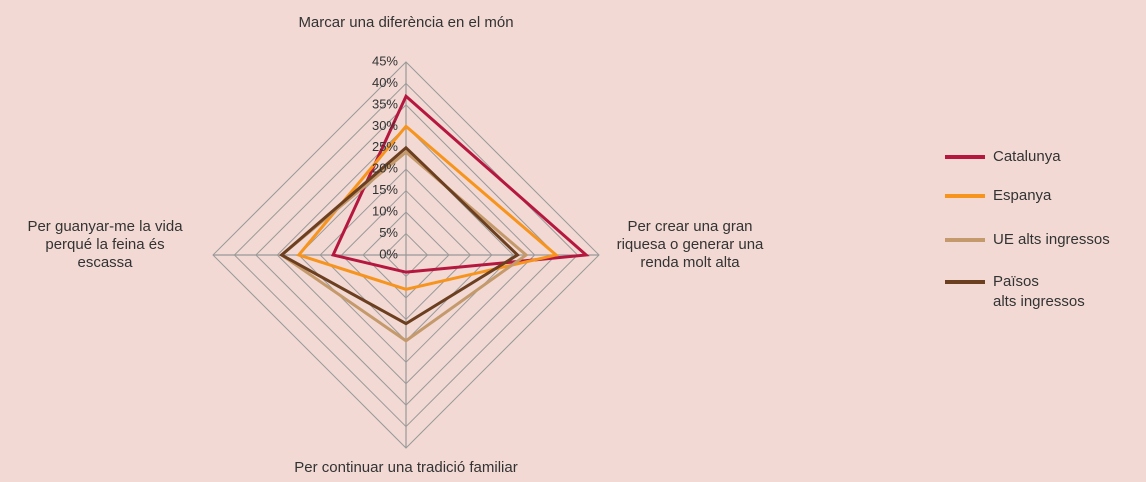  What do you see at coordinates (406, 22) in the screenshot?
I see `axis-label: Marcar una diferència en el món` at bounding box center [406, 22].